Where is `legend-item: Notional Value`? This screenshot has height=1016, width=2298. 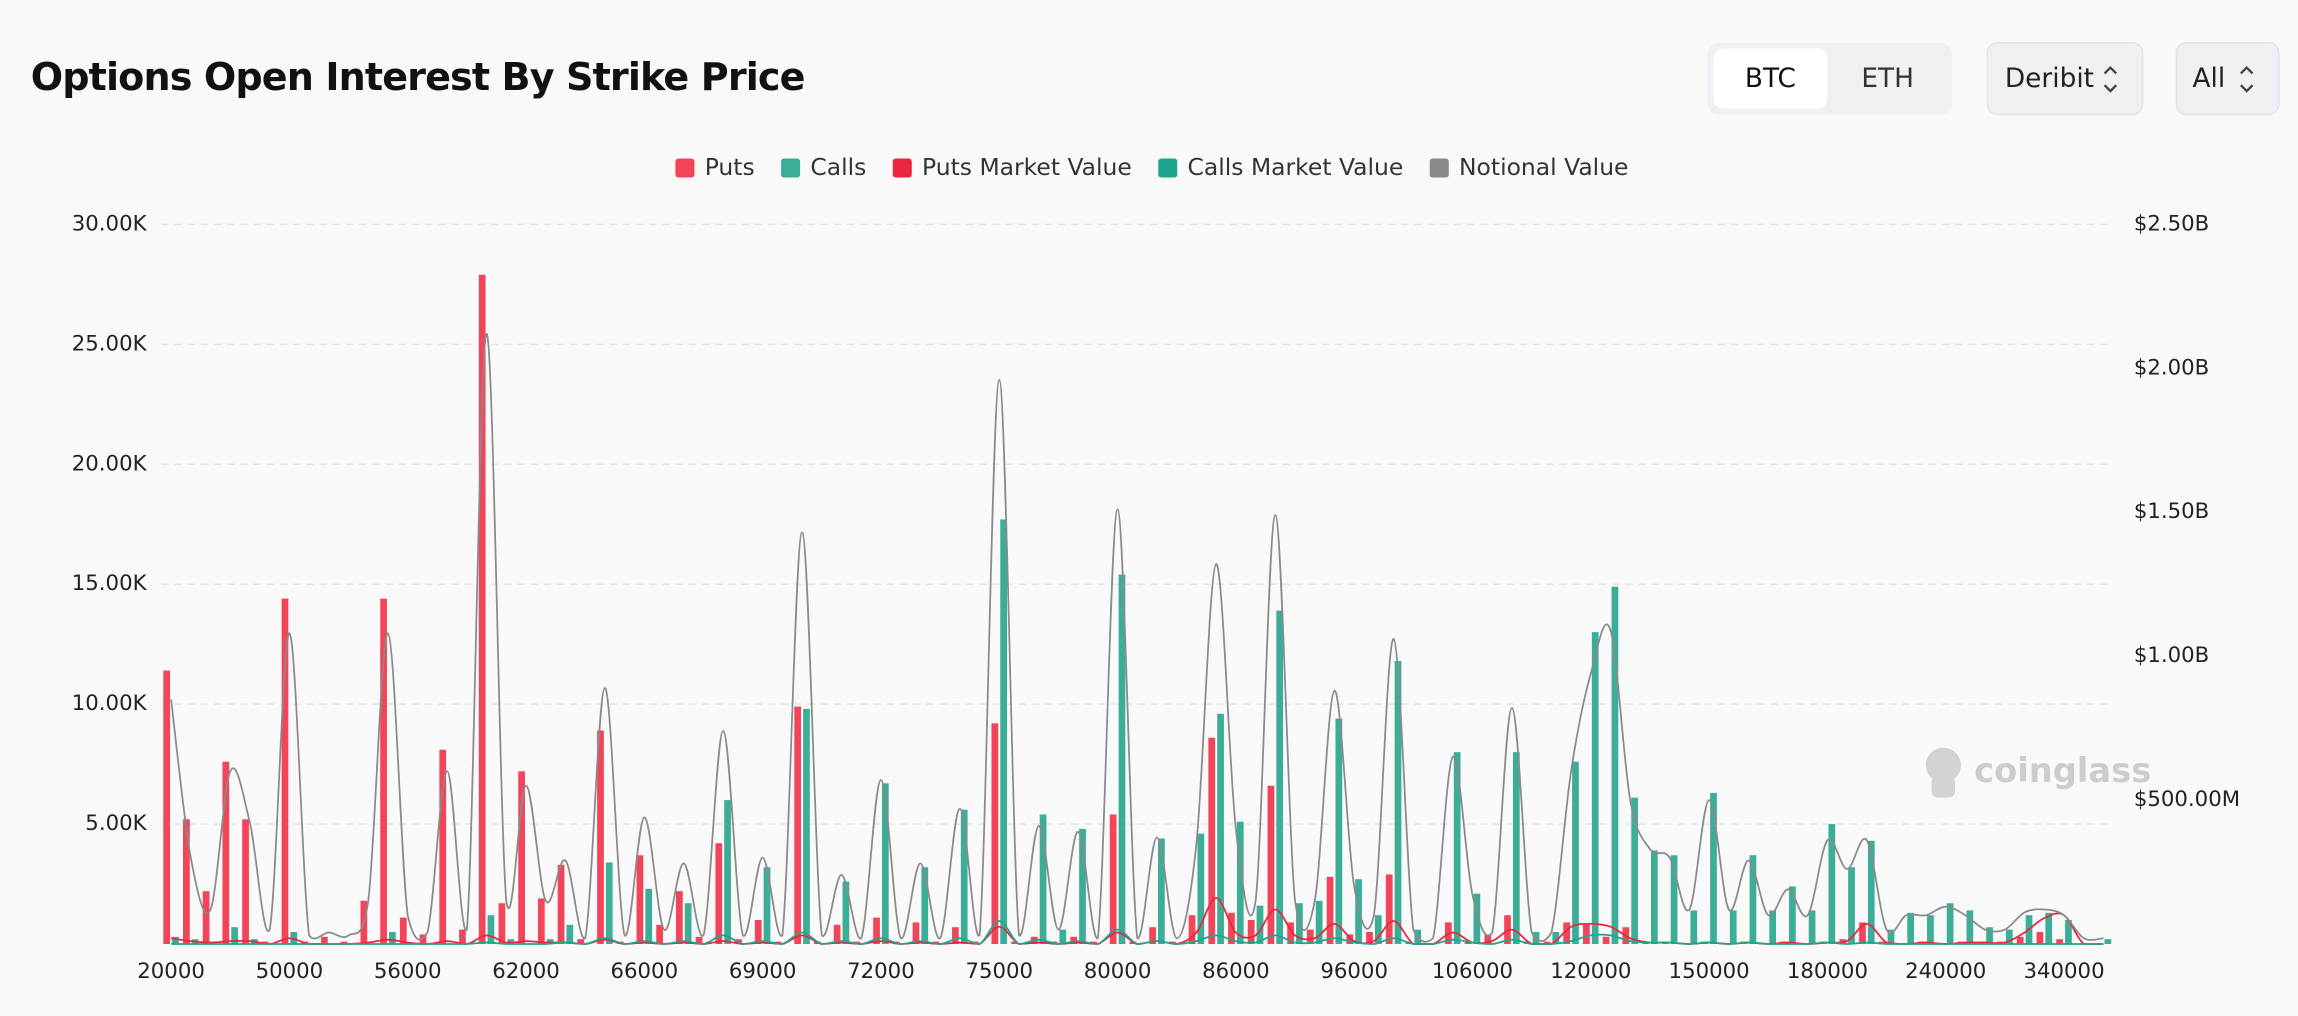 legend-item: Notional Value is located at coordinates (1529, 167).